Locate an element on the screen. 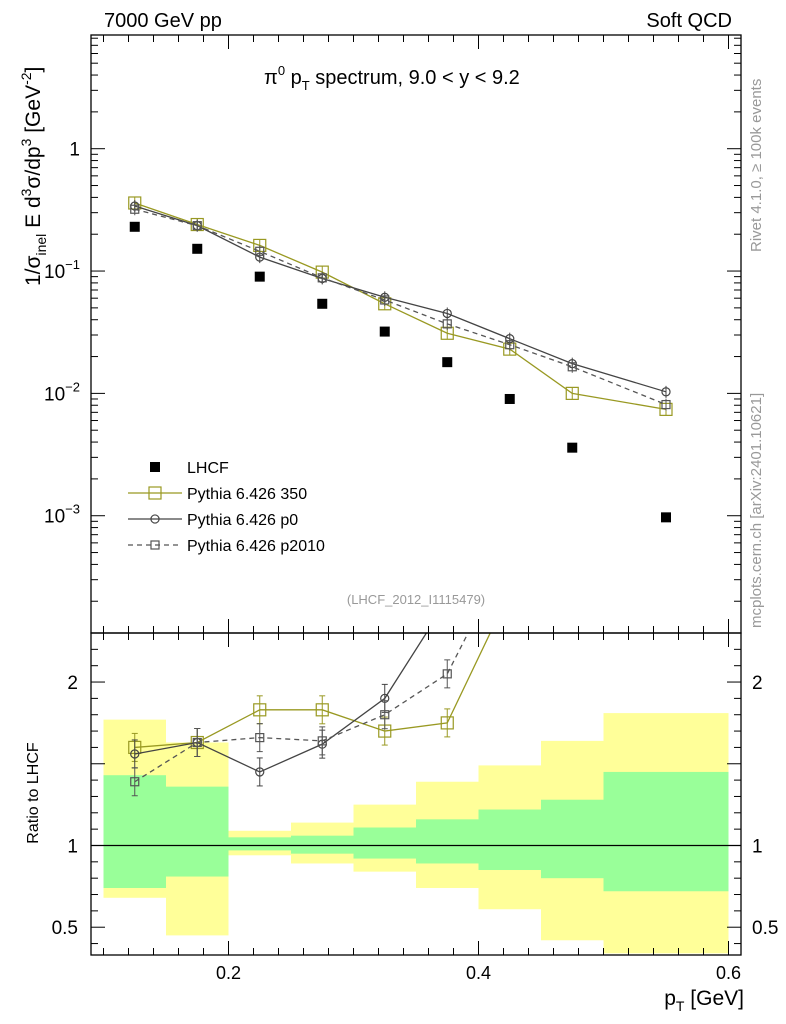 This screenshot has height=1024, width=786. ratio-pythia-6-426-p0 is located at coordinates (279, 710).